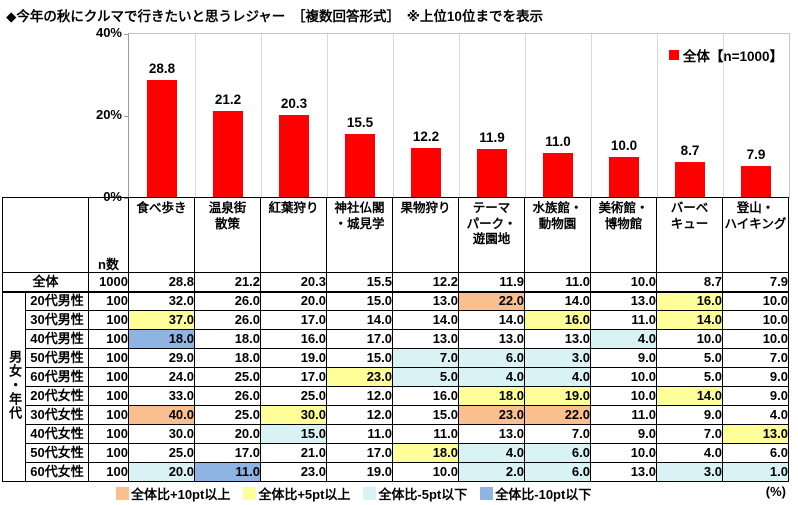  I want to click on n-count-cell: 1000, so click(108, 282).